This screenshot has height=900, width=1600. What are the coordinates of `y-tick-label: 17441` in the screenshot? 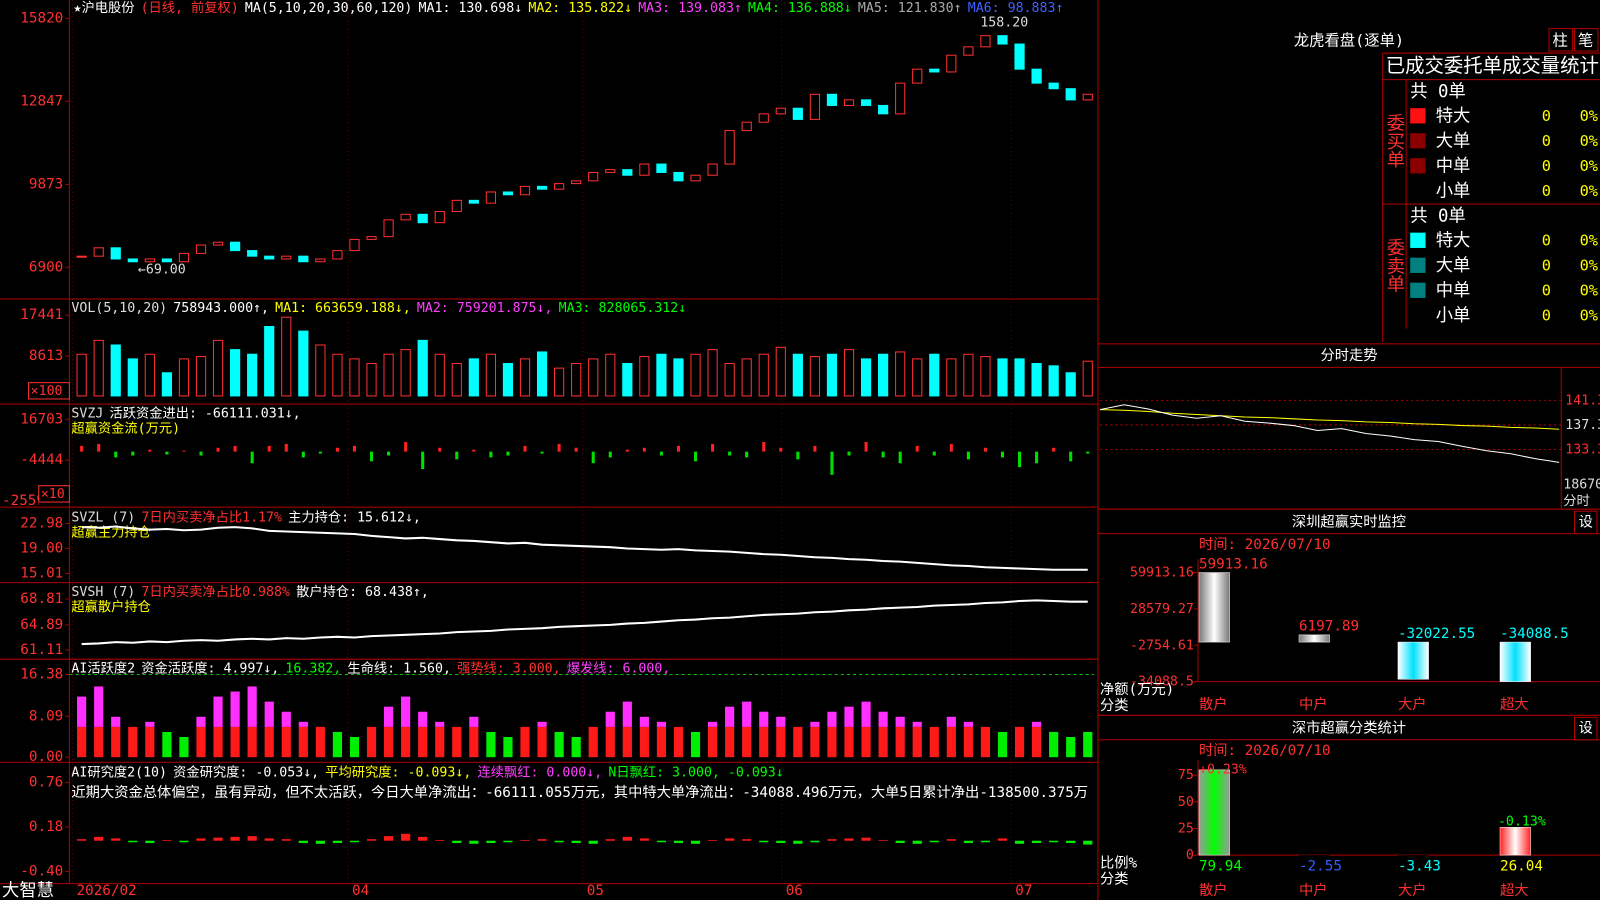 It's located at (41, 315).